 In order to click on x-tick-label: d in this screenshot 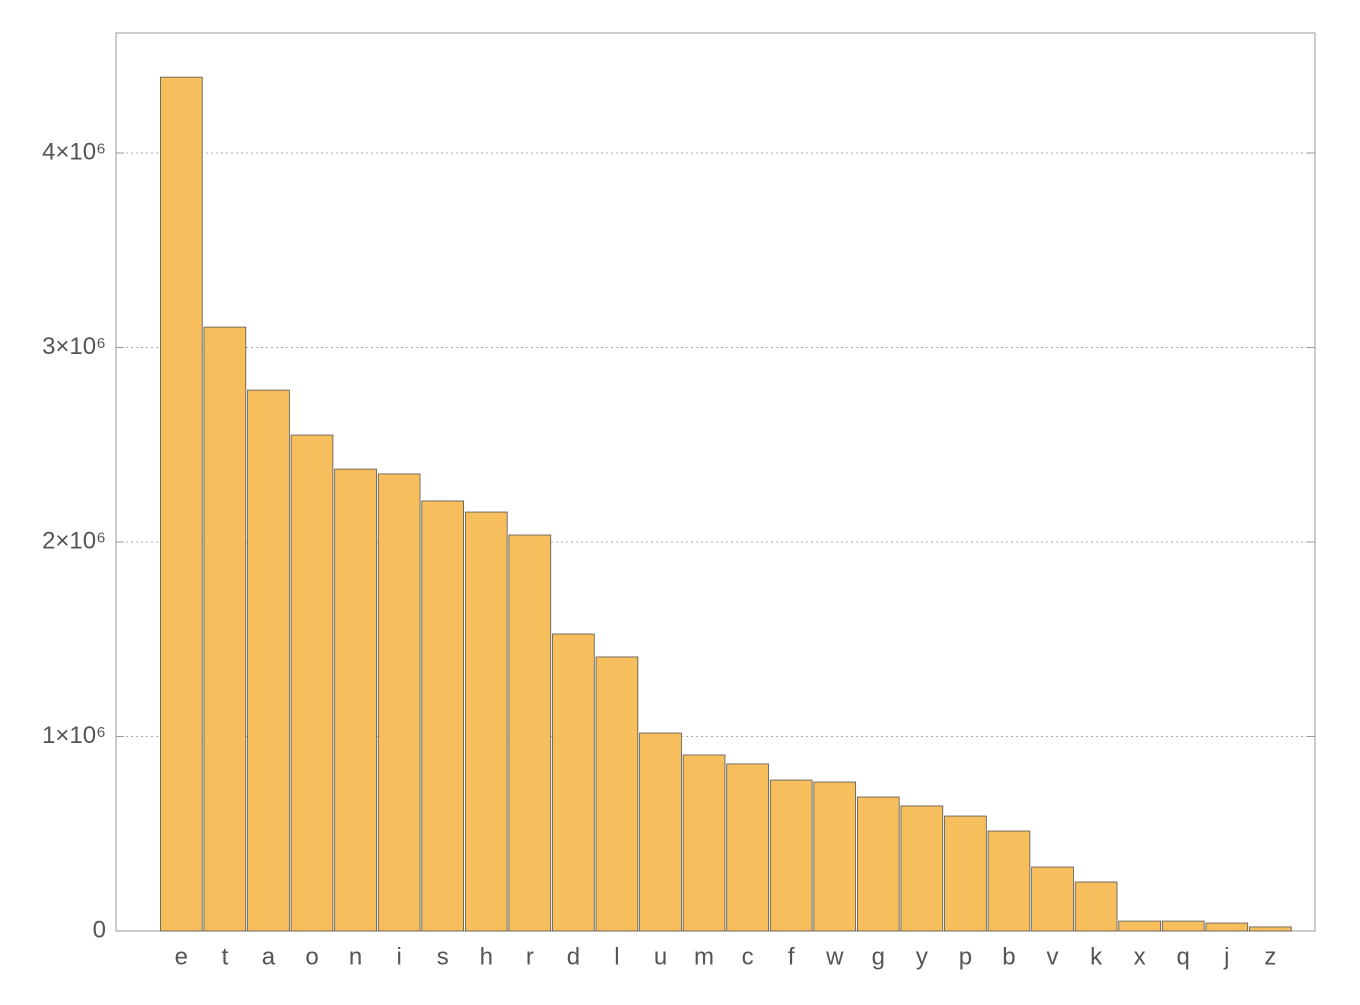, I will do `click(573, 956)`.